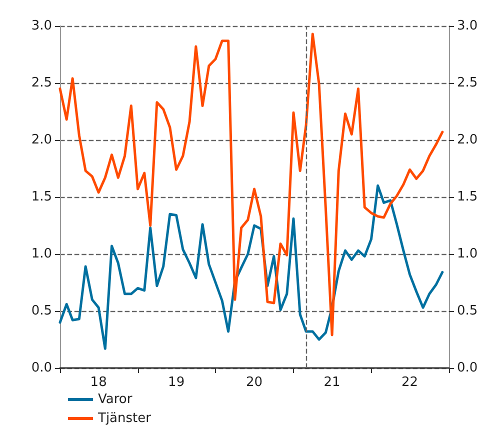 The image size is (489, 429). Describe the element at coordinates (41, 368) in the screenshot. I see `y-tick-label: 0.0` at that location.